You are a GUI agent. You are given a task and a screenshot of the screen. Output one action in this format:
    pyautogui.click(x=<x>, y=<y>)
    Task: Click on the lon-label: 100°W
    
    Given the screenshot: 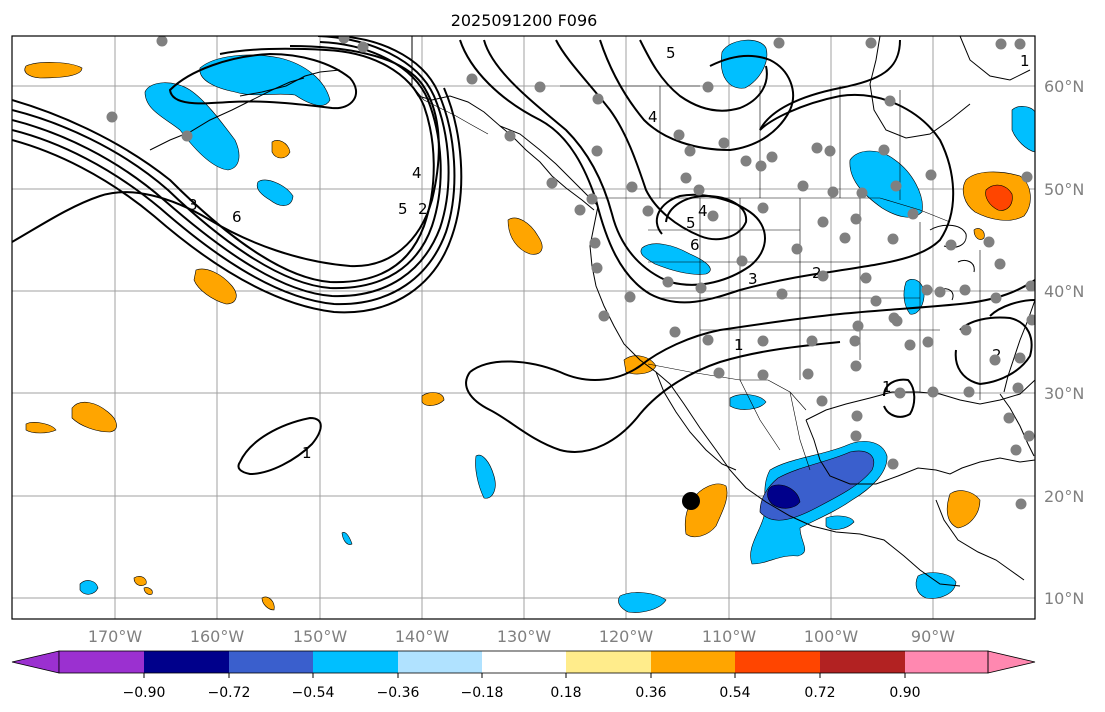 What is the action you would take?
    pyautogui.click(x=831, y=636)
    